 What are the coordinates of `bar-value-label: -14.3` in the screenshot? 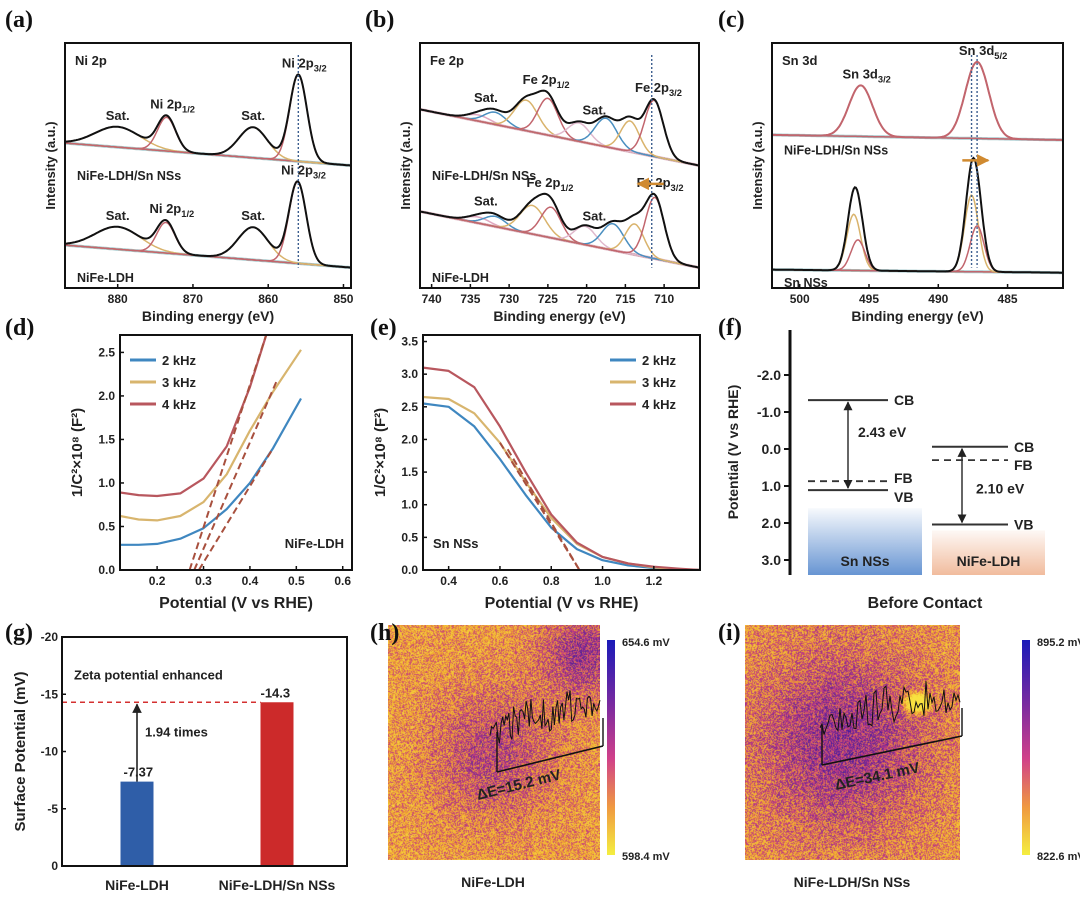 It's located at (276, 692).